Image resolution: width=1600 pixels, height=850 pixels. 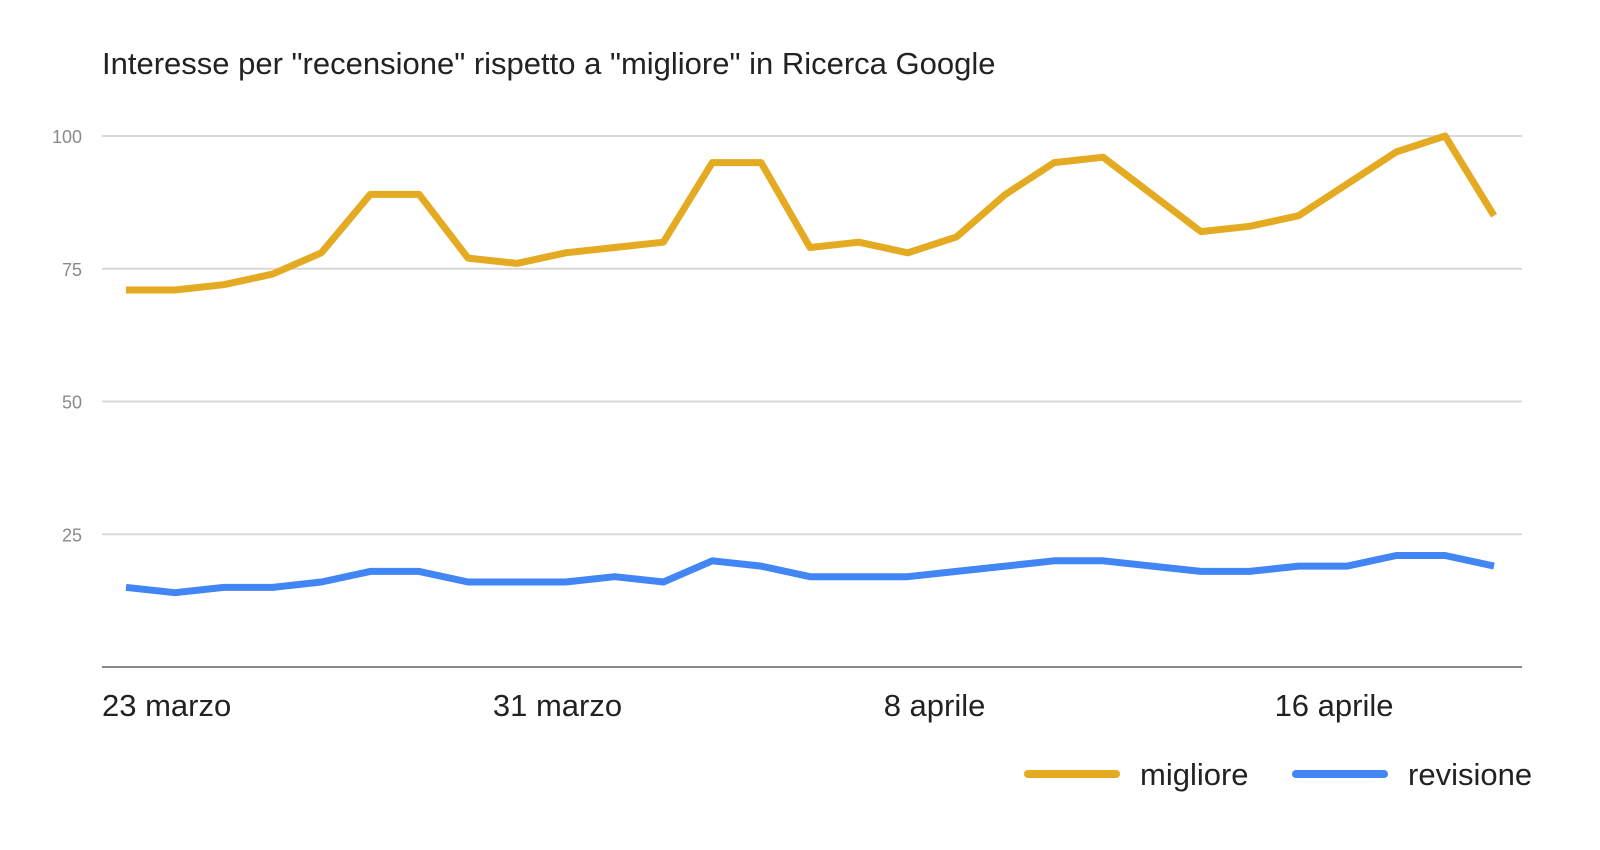 What do you see at coordinates (935, 705) in the screenshot?
I see `x-tick-label: 8 aprile` at bounding box center [935, 705].